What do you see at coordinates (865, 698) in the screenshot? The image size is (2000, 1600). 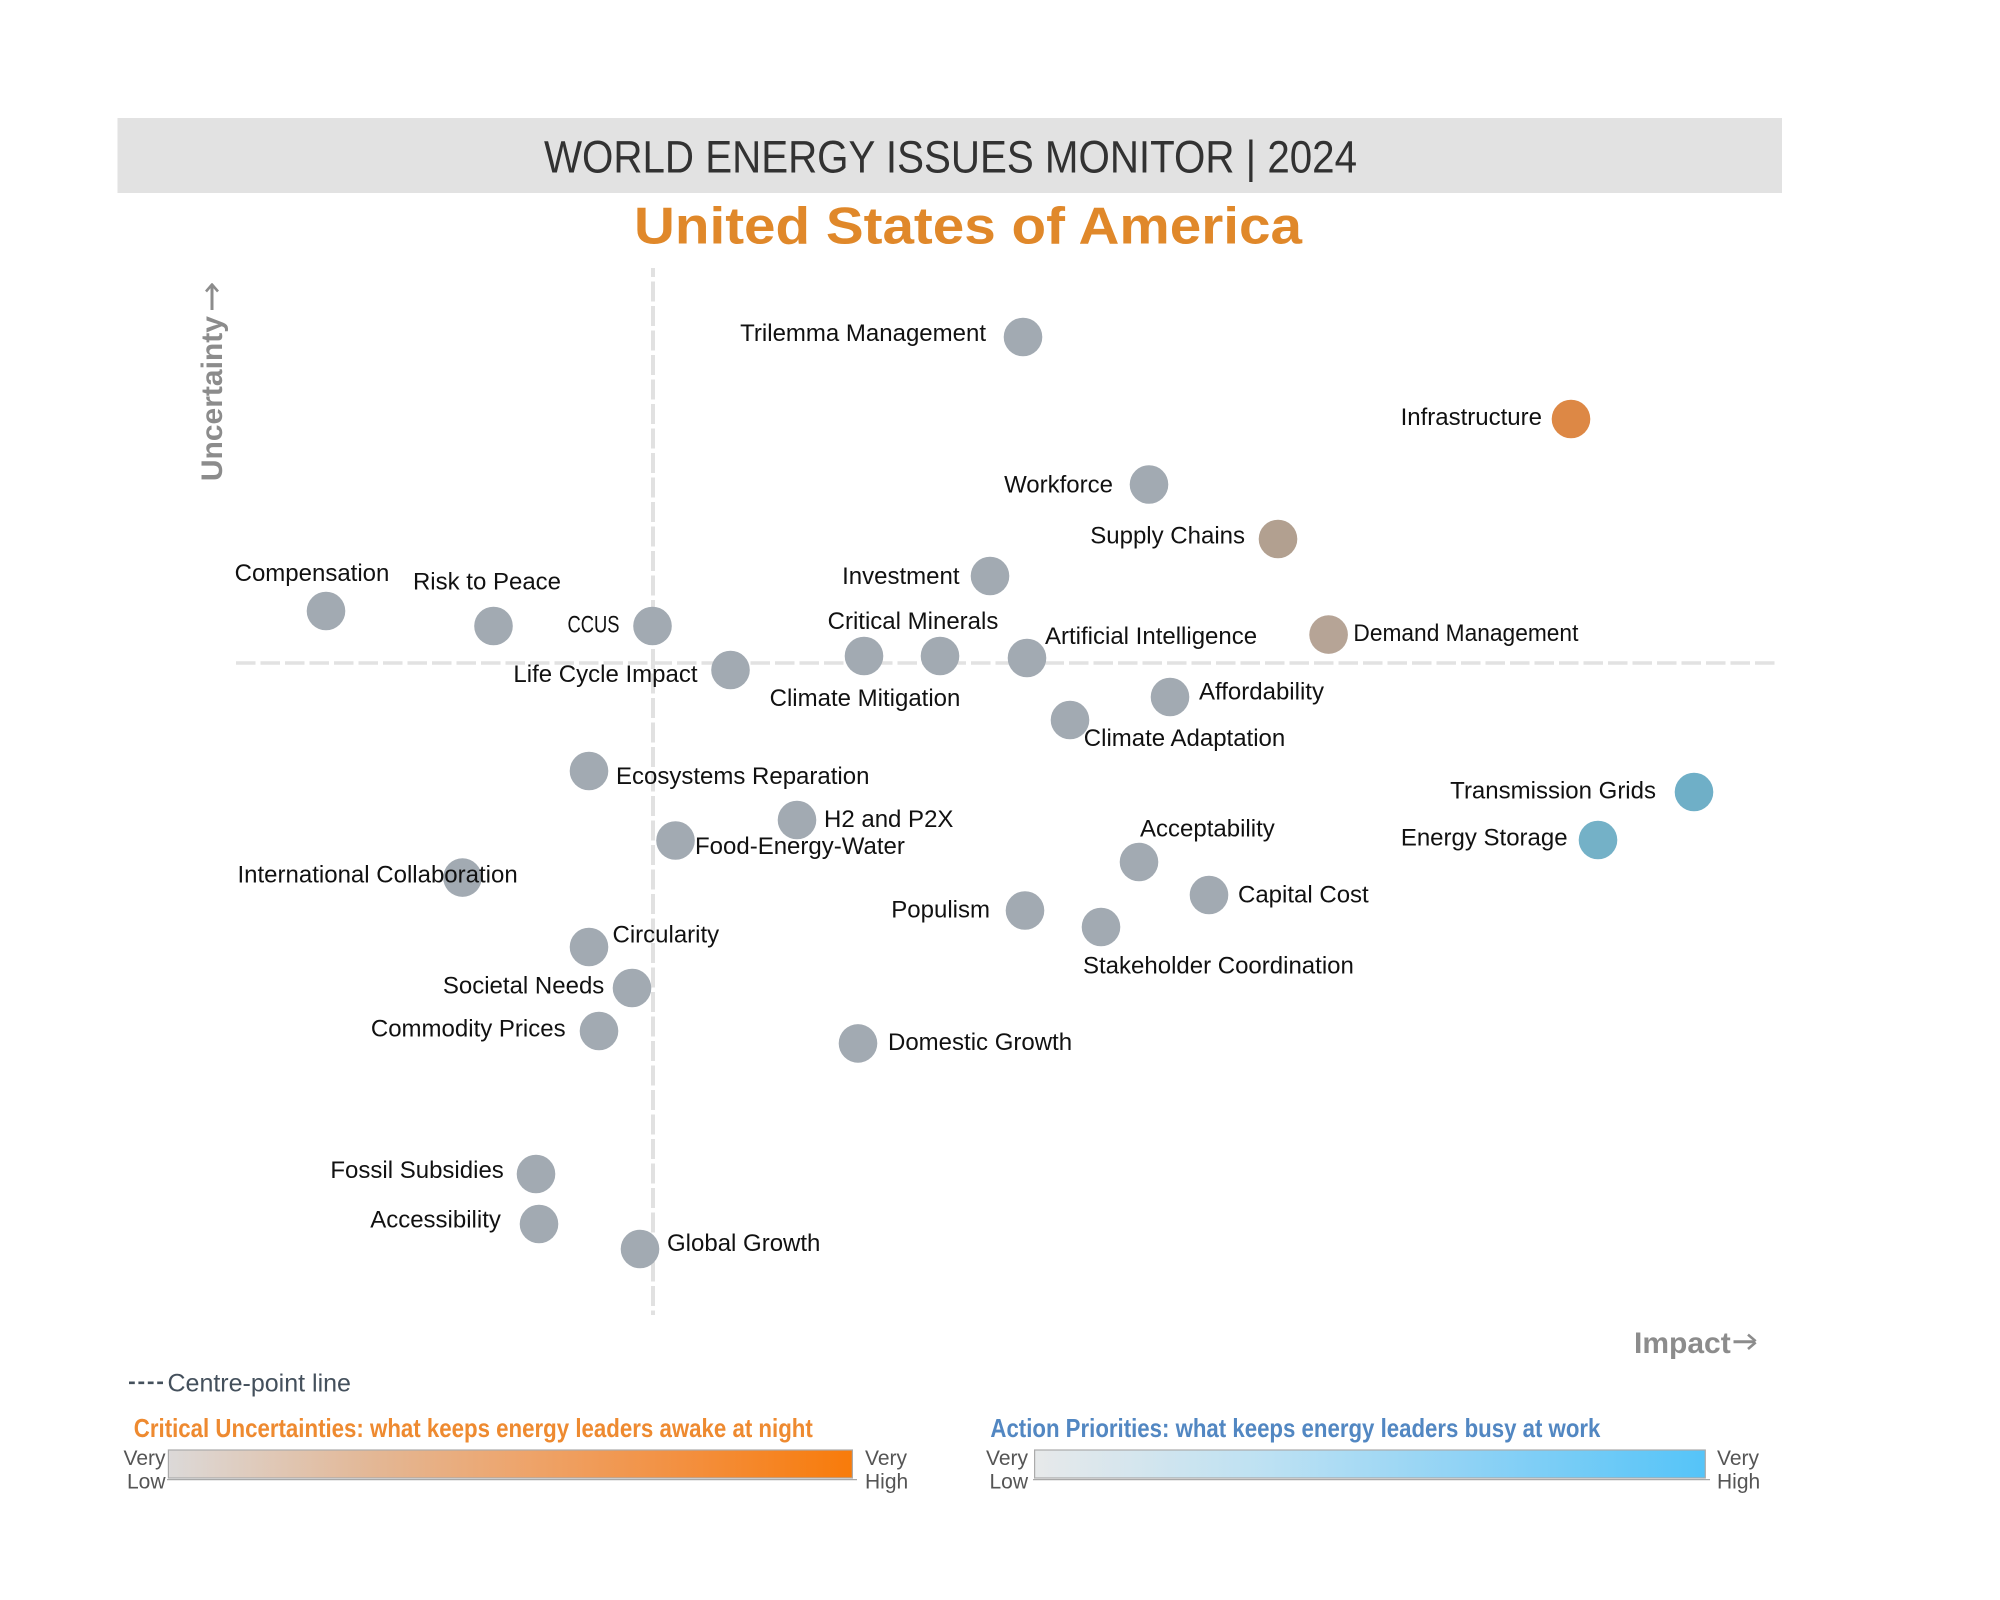 I see `svg-text: Climate Mitigation` at bounding box center [865, 698].